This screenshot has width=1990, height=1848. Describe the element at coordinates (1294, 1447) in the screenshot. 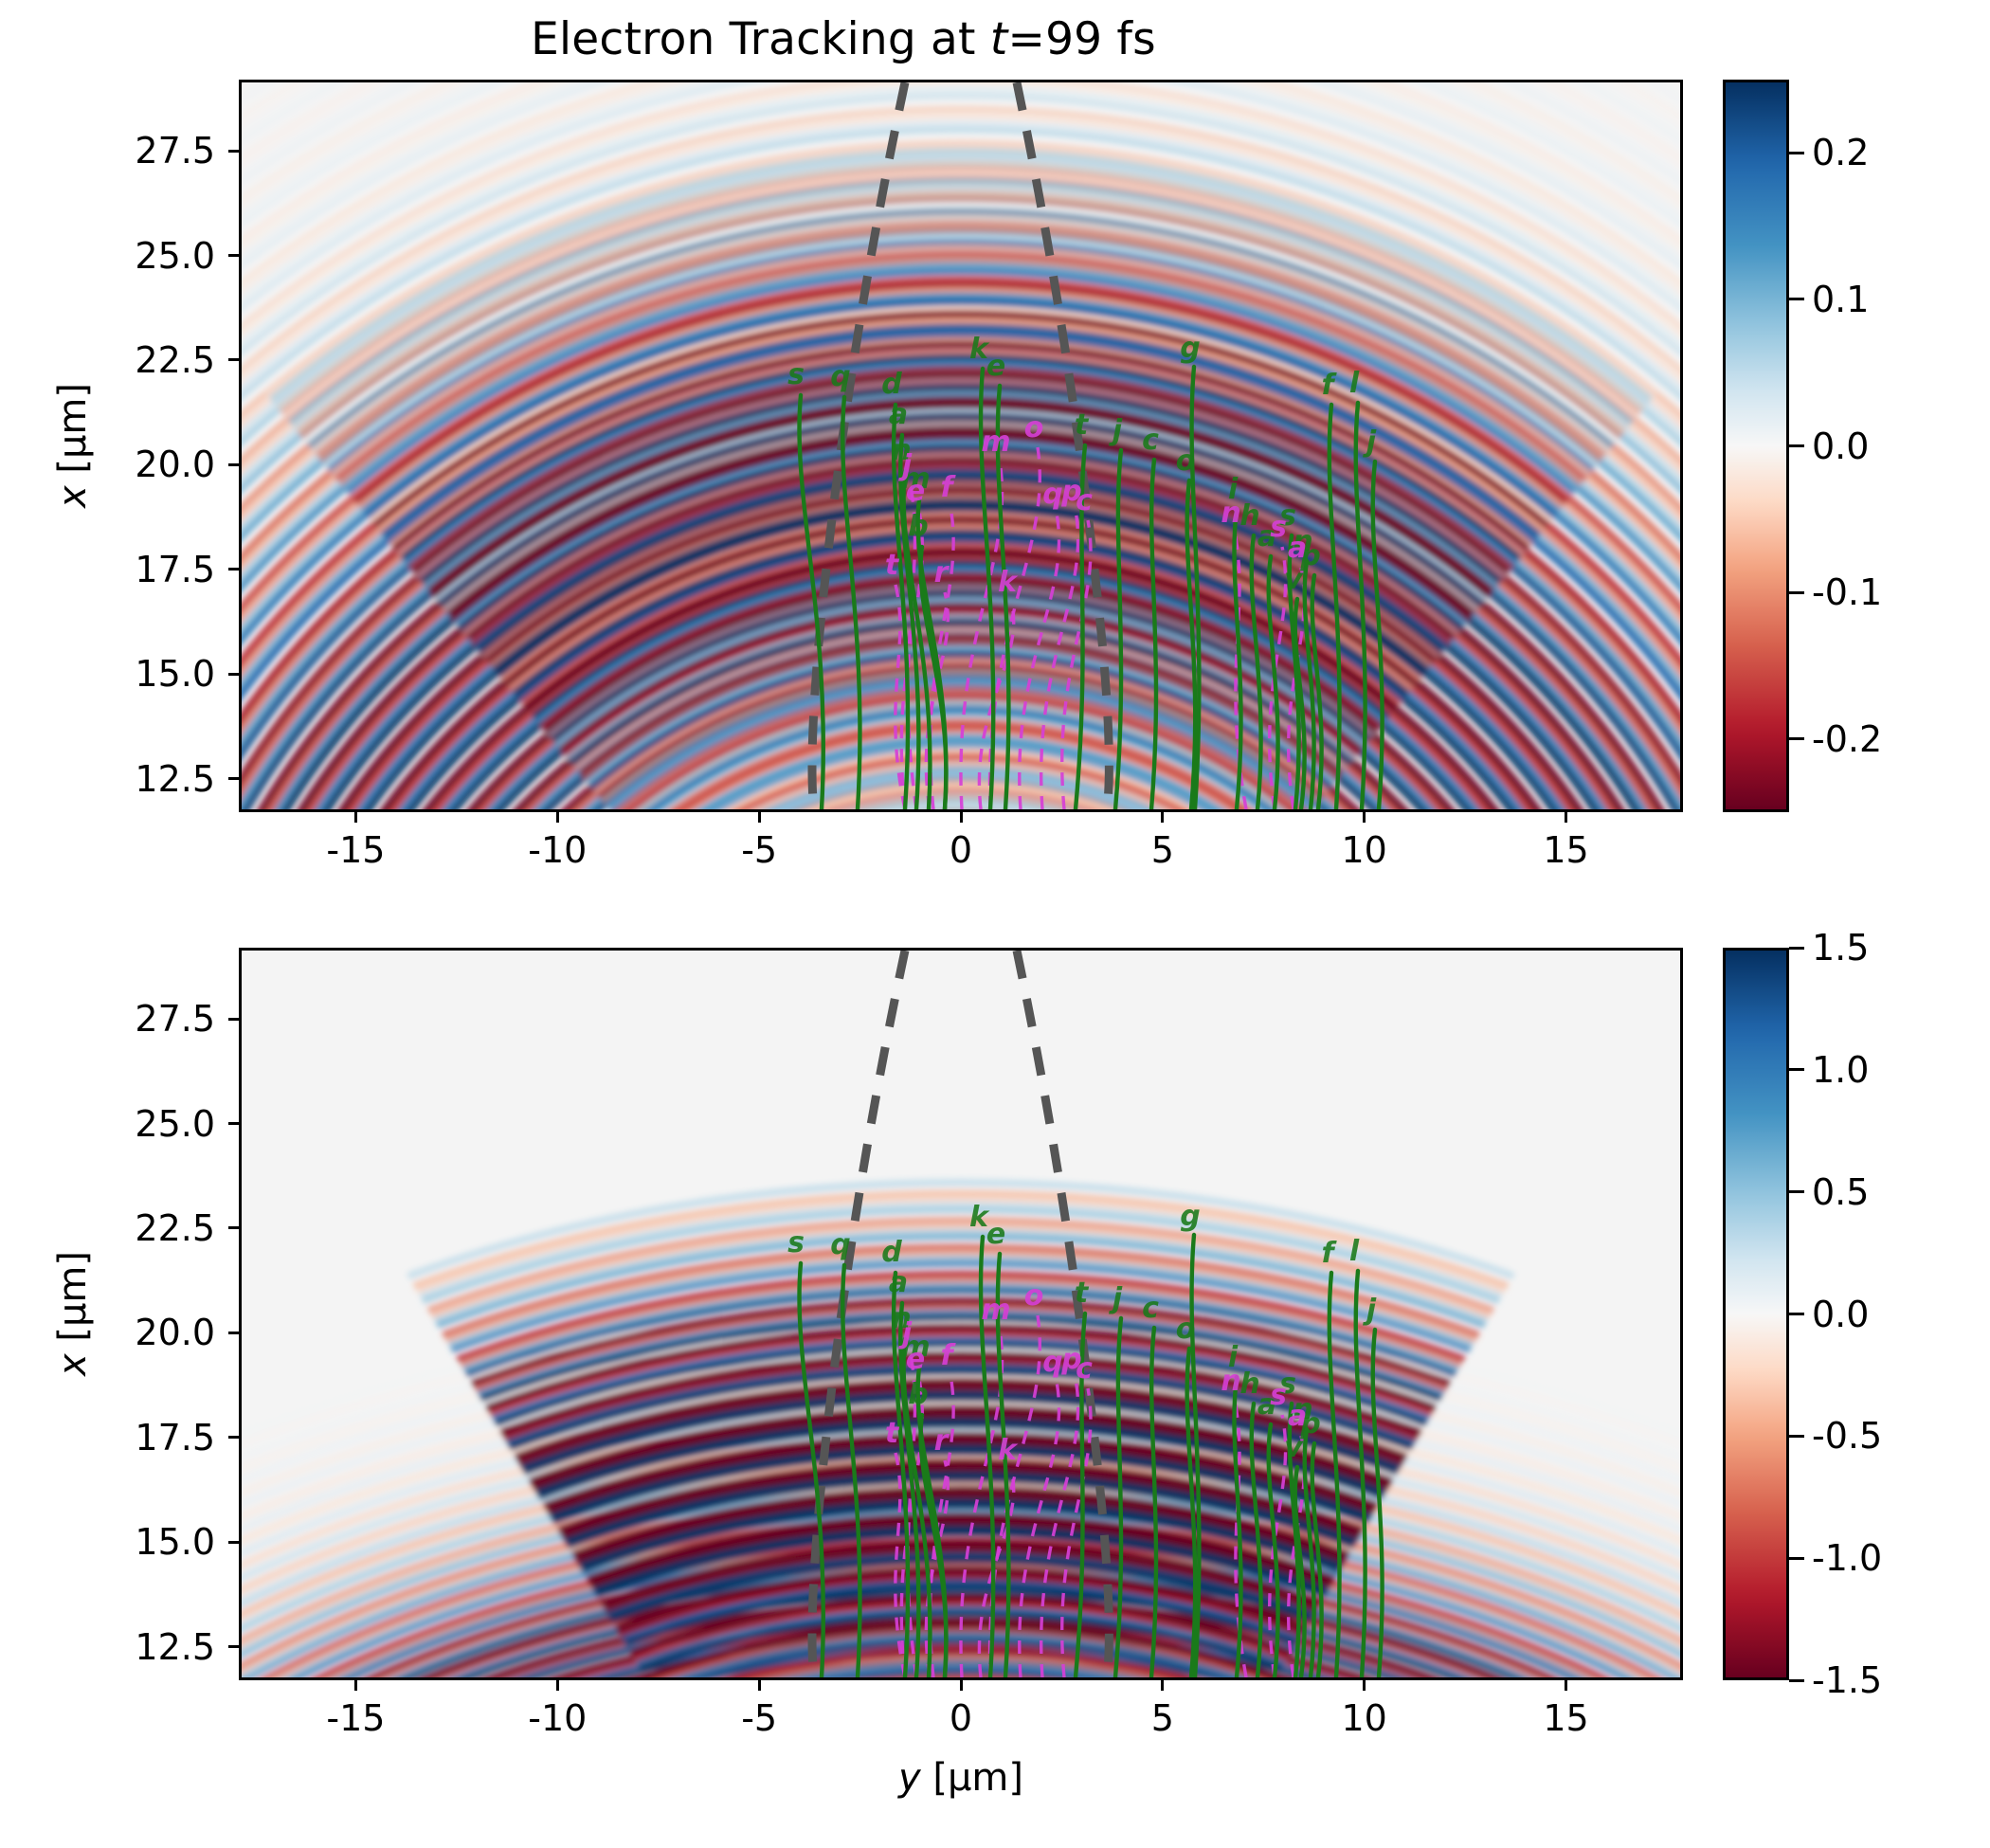

I see `svg-text: v` at that location.